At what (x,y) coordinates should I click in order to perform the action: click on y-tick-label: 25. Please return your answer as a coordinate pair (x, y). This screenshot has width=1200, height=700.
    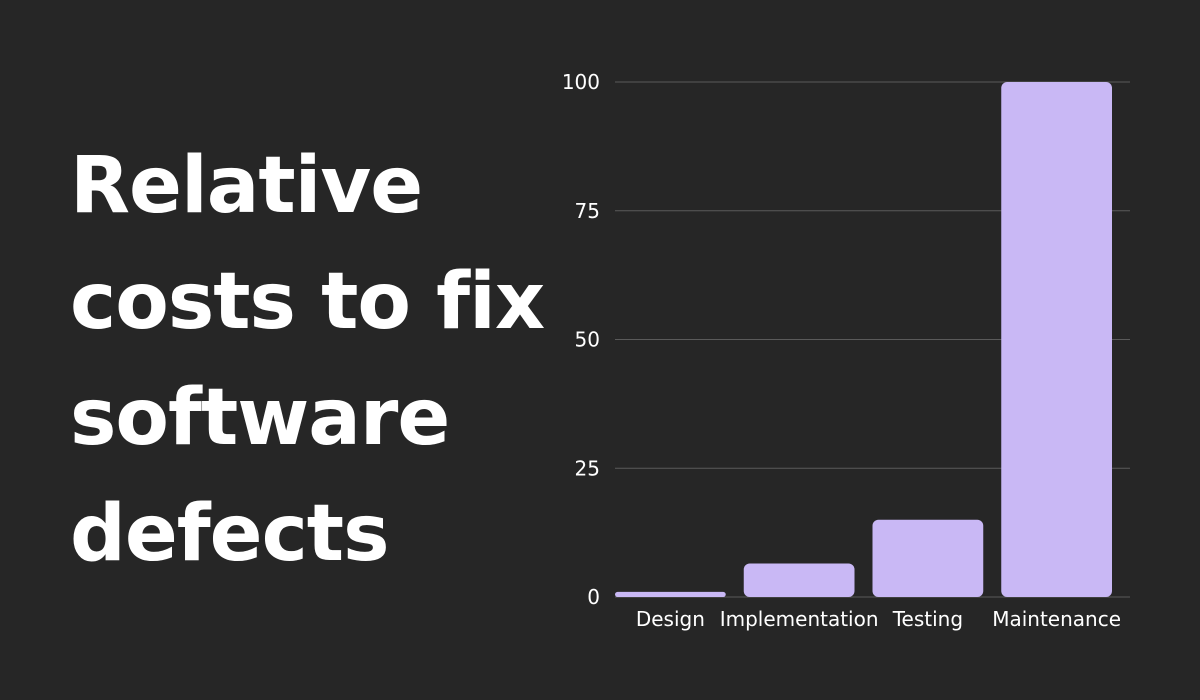
    Looking at the image, I should click on (587, 468).